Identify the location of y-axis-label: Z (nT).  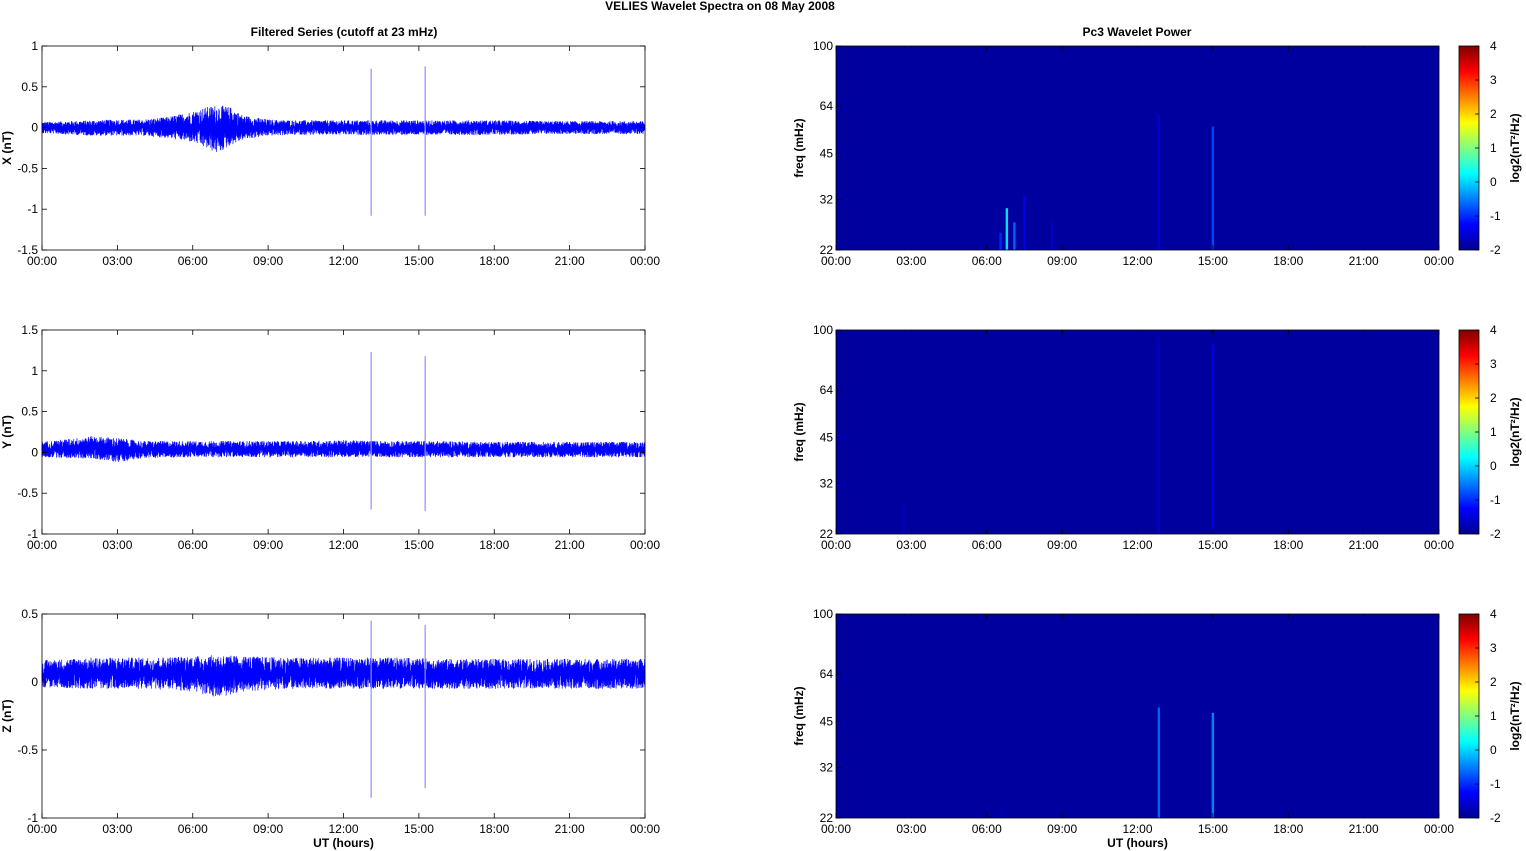
(7, 715).